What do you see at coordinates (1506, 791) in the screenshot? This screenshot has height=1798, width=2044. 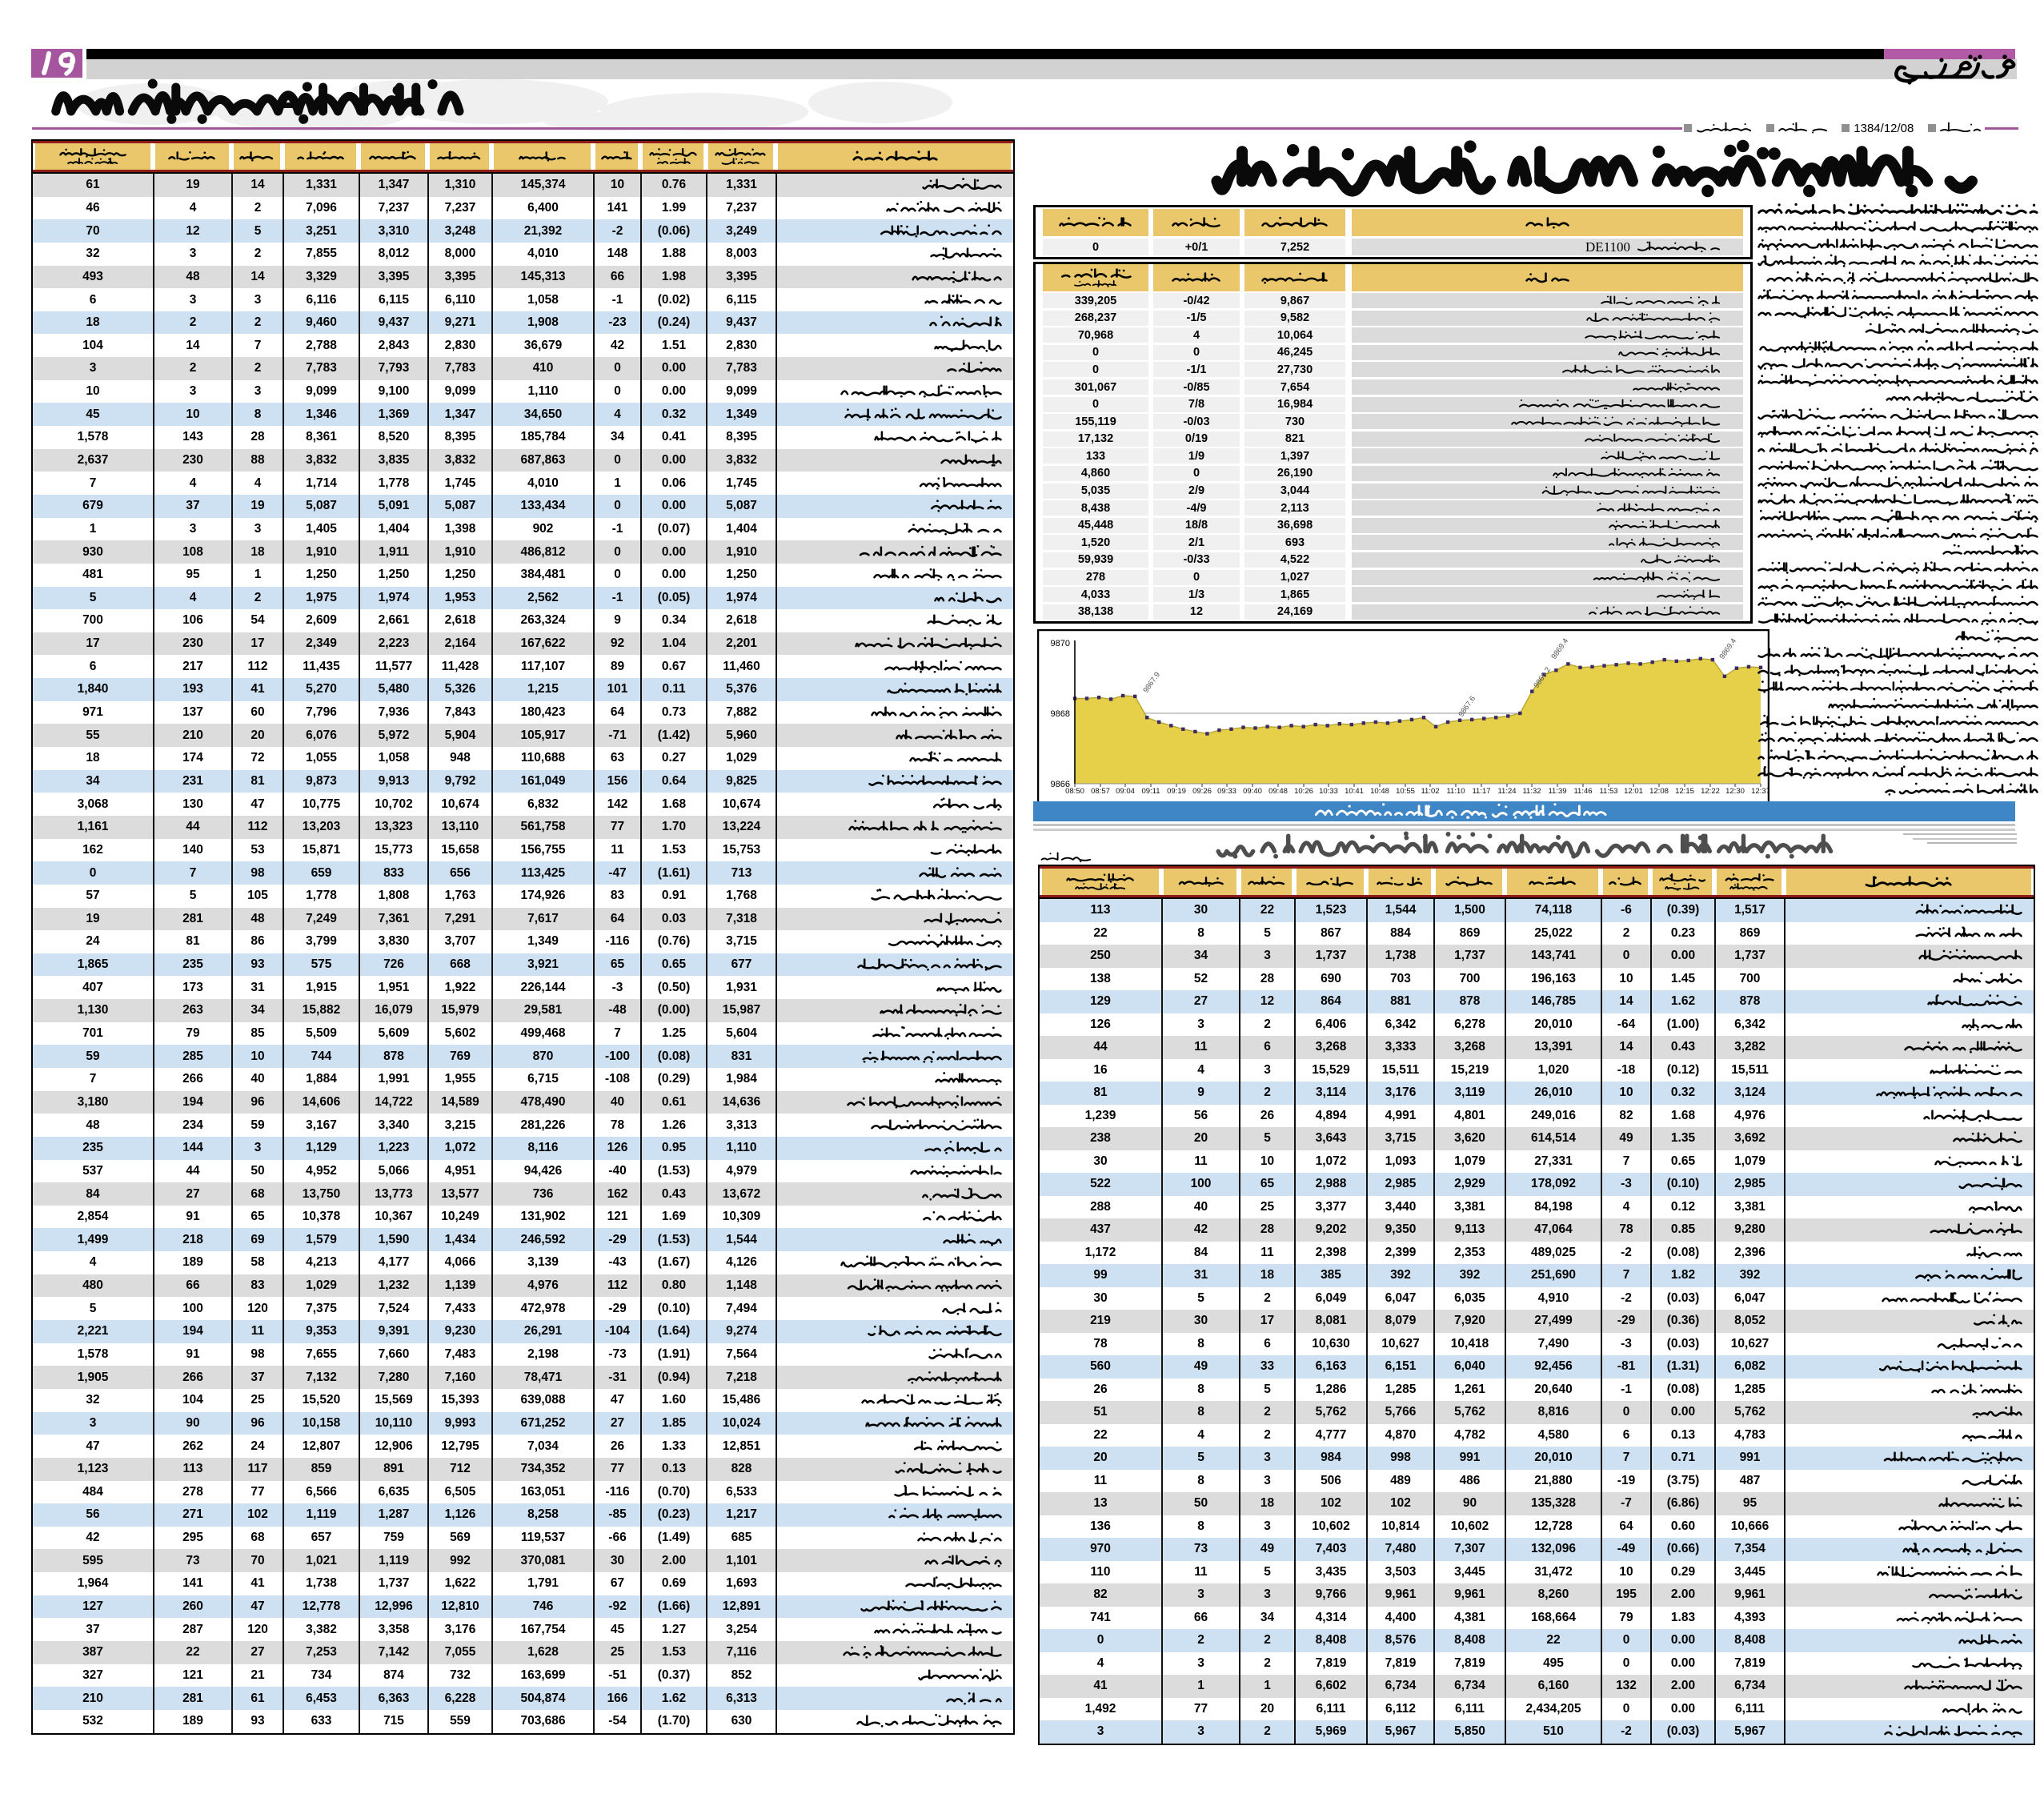 I see `svg-text: 11:24` at bounding box center [1506, 791].